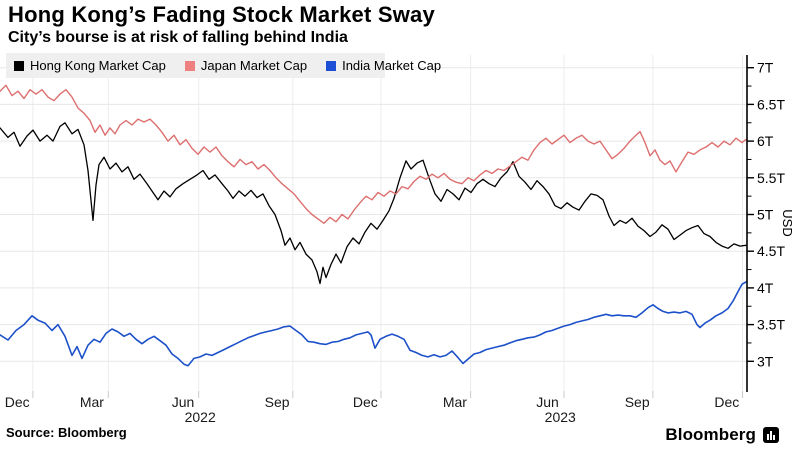 This screenshot has width=800, height=450. Describe the element at coordinates (771, 178) in the screenshot. I see `y-tick-label: 5.5T` at that location.